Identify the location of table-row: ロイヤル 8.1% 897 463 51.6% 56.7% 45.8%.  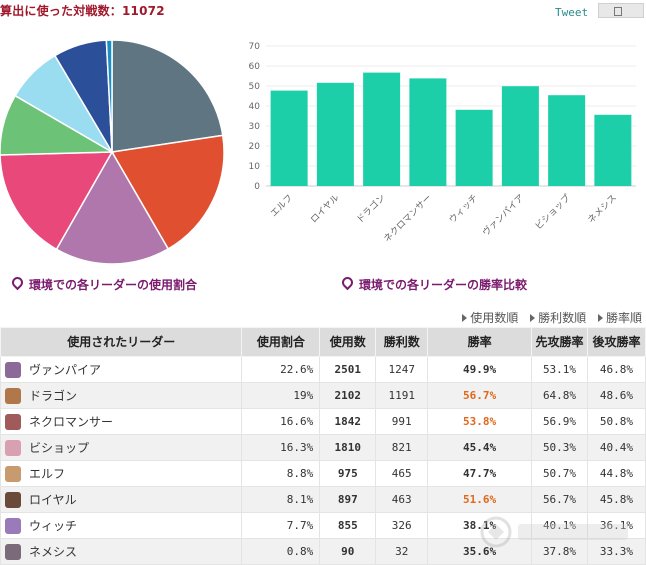
(323, 499).